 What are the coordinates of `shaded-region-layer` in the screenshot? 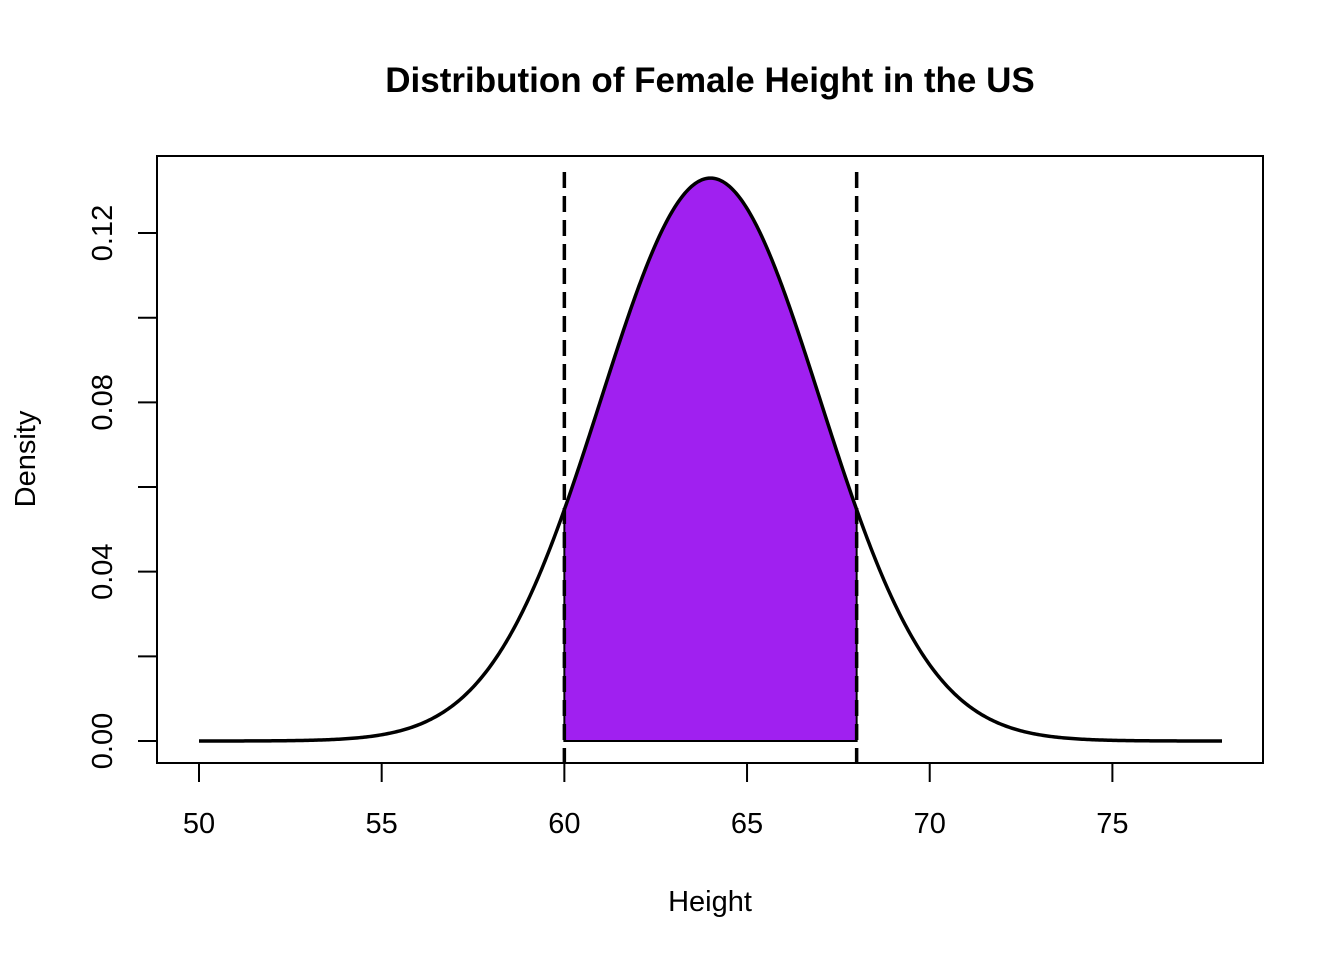 It's located at (710, 459).